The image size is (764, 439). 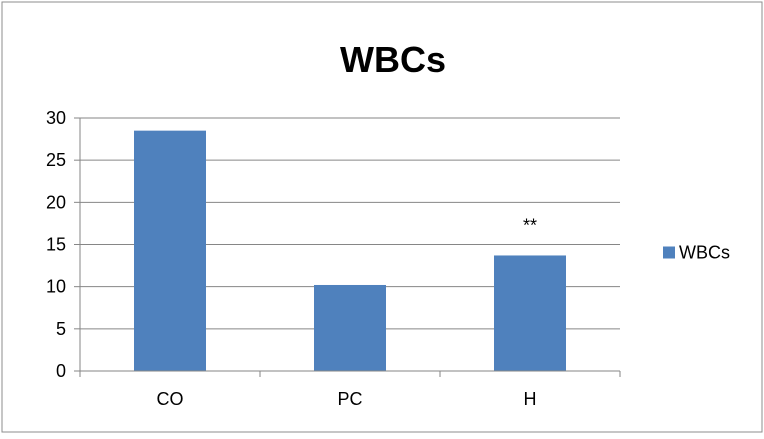 I want to click on y-tick-label: 20, so click(x=56, y=202).